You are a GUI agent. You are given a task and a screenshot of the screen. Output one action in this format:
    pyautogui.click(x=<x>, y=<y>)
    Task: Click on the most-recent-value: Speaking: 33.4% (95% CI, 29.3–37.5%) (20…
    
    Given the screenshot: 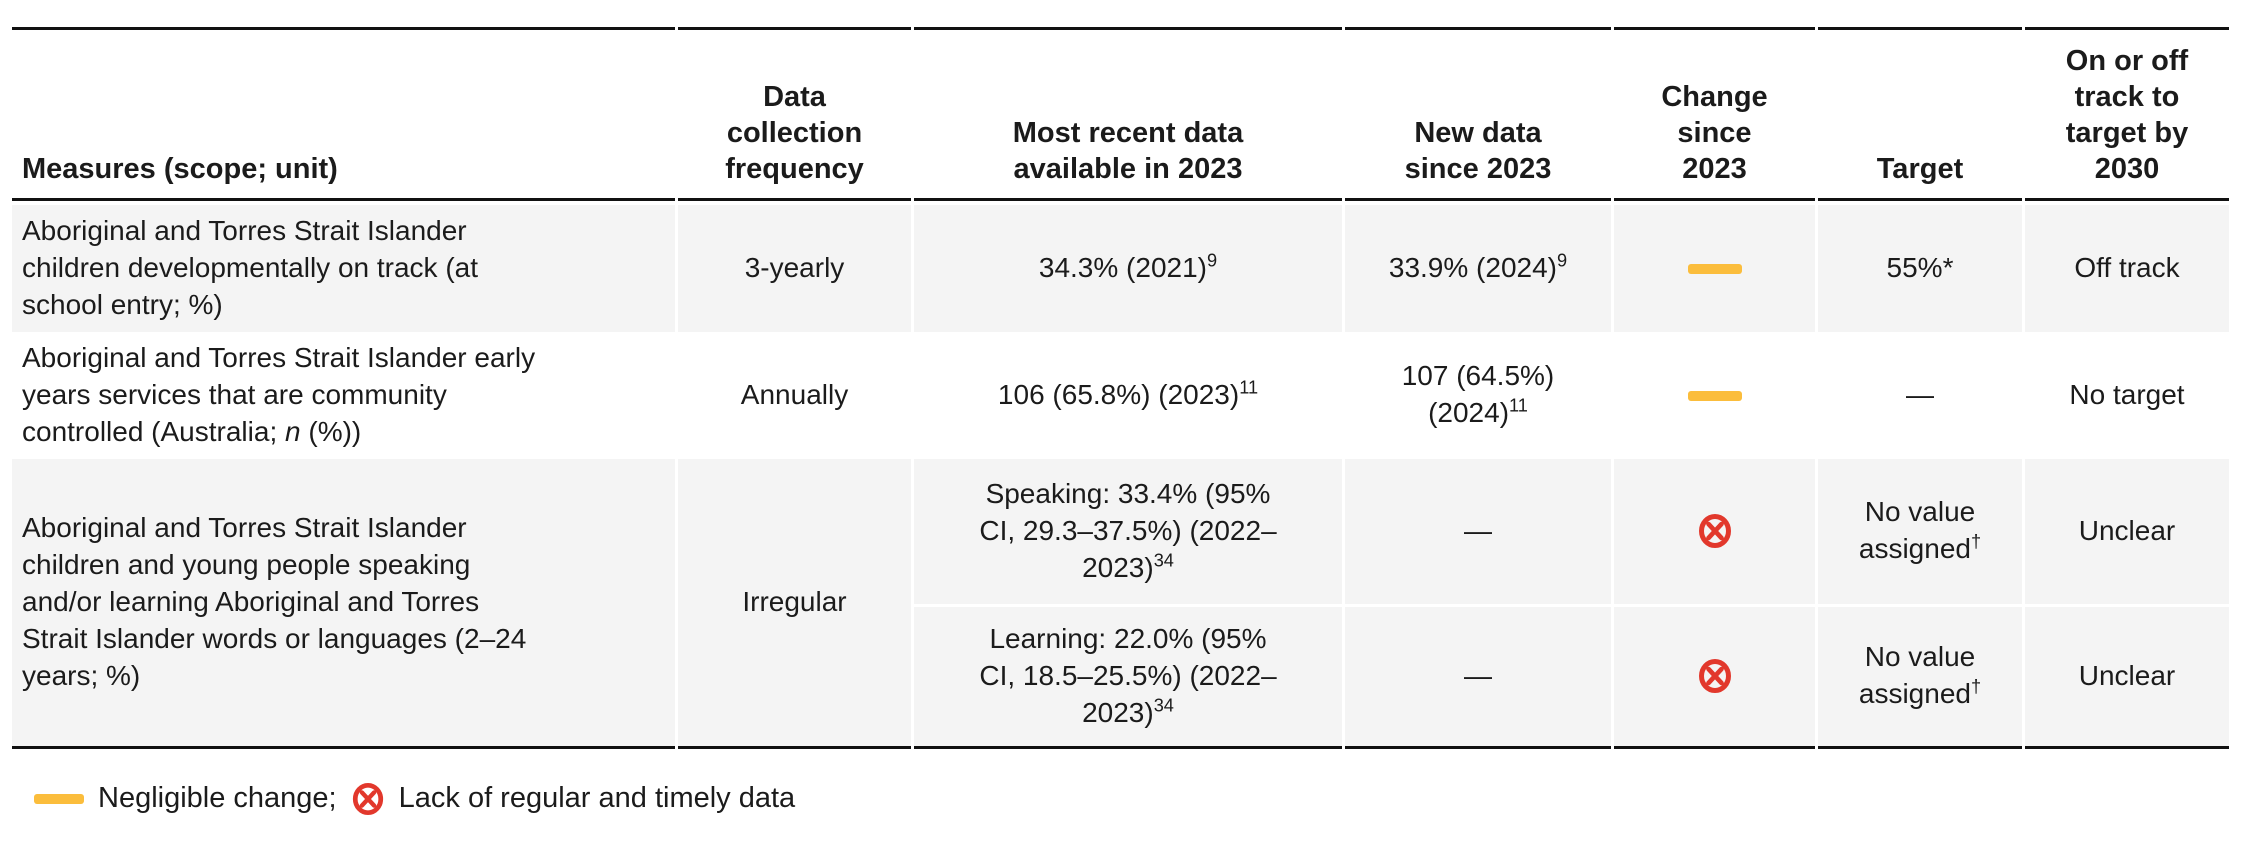 What is the action you would take?
    pyautogui.click(x=1128, y=530)
    